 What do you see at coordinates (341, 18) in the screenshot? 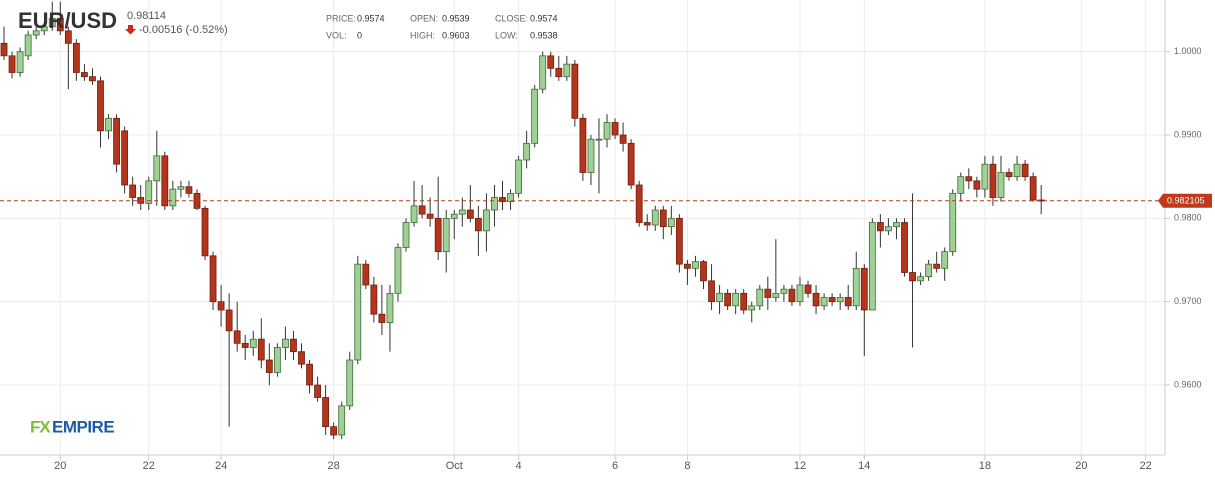
I see `info-label: PRICE:` at bounding box center [341, 18].